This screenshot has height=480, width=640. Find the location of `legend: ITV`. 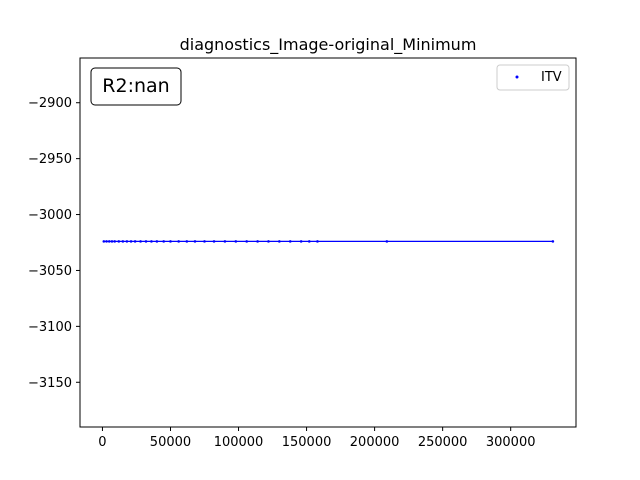

legend: ITV is located at coordinates (533, 77).